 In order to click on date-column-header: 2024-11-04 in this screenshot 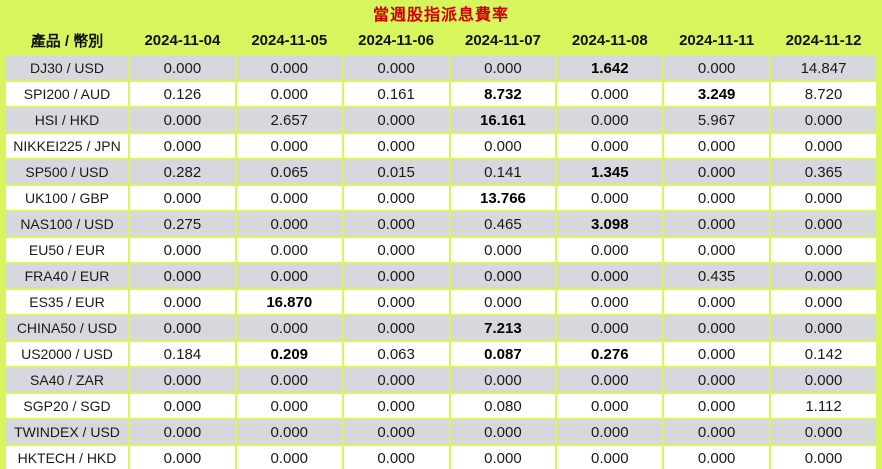, I will do `click(182, 40)`.